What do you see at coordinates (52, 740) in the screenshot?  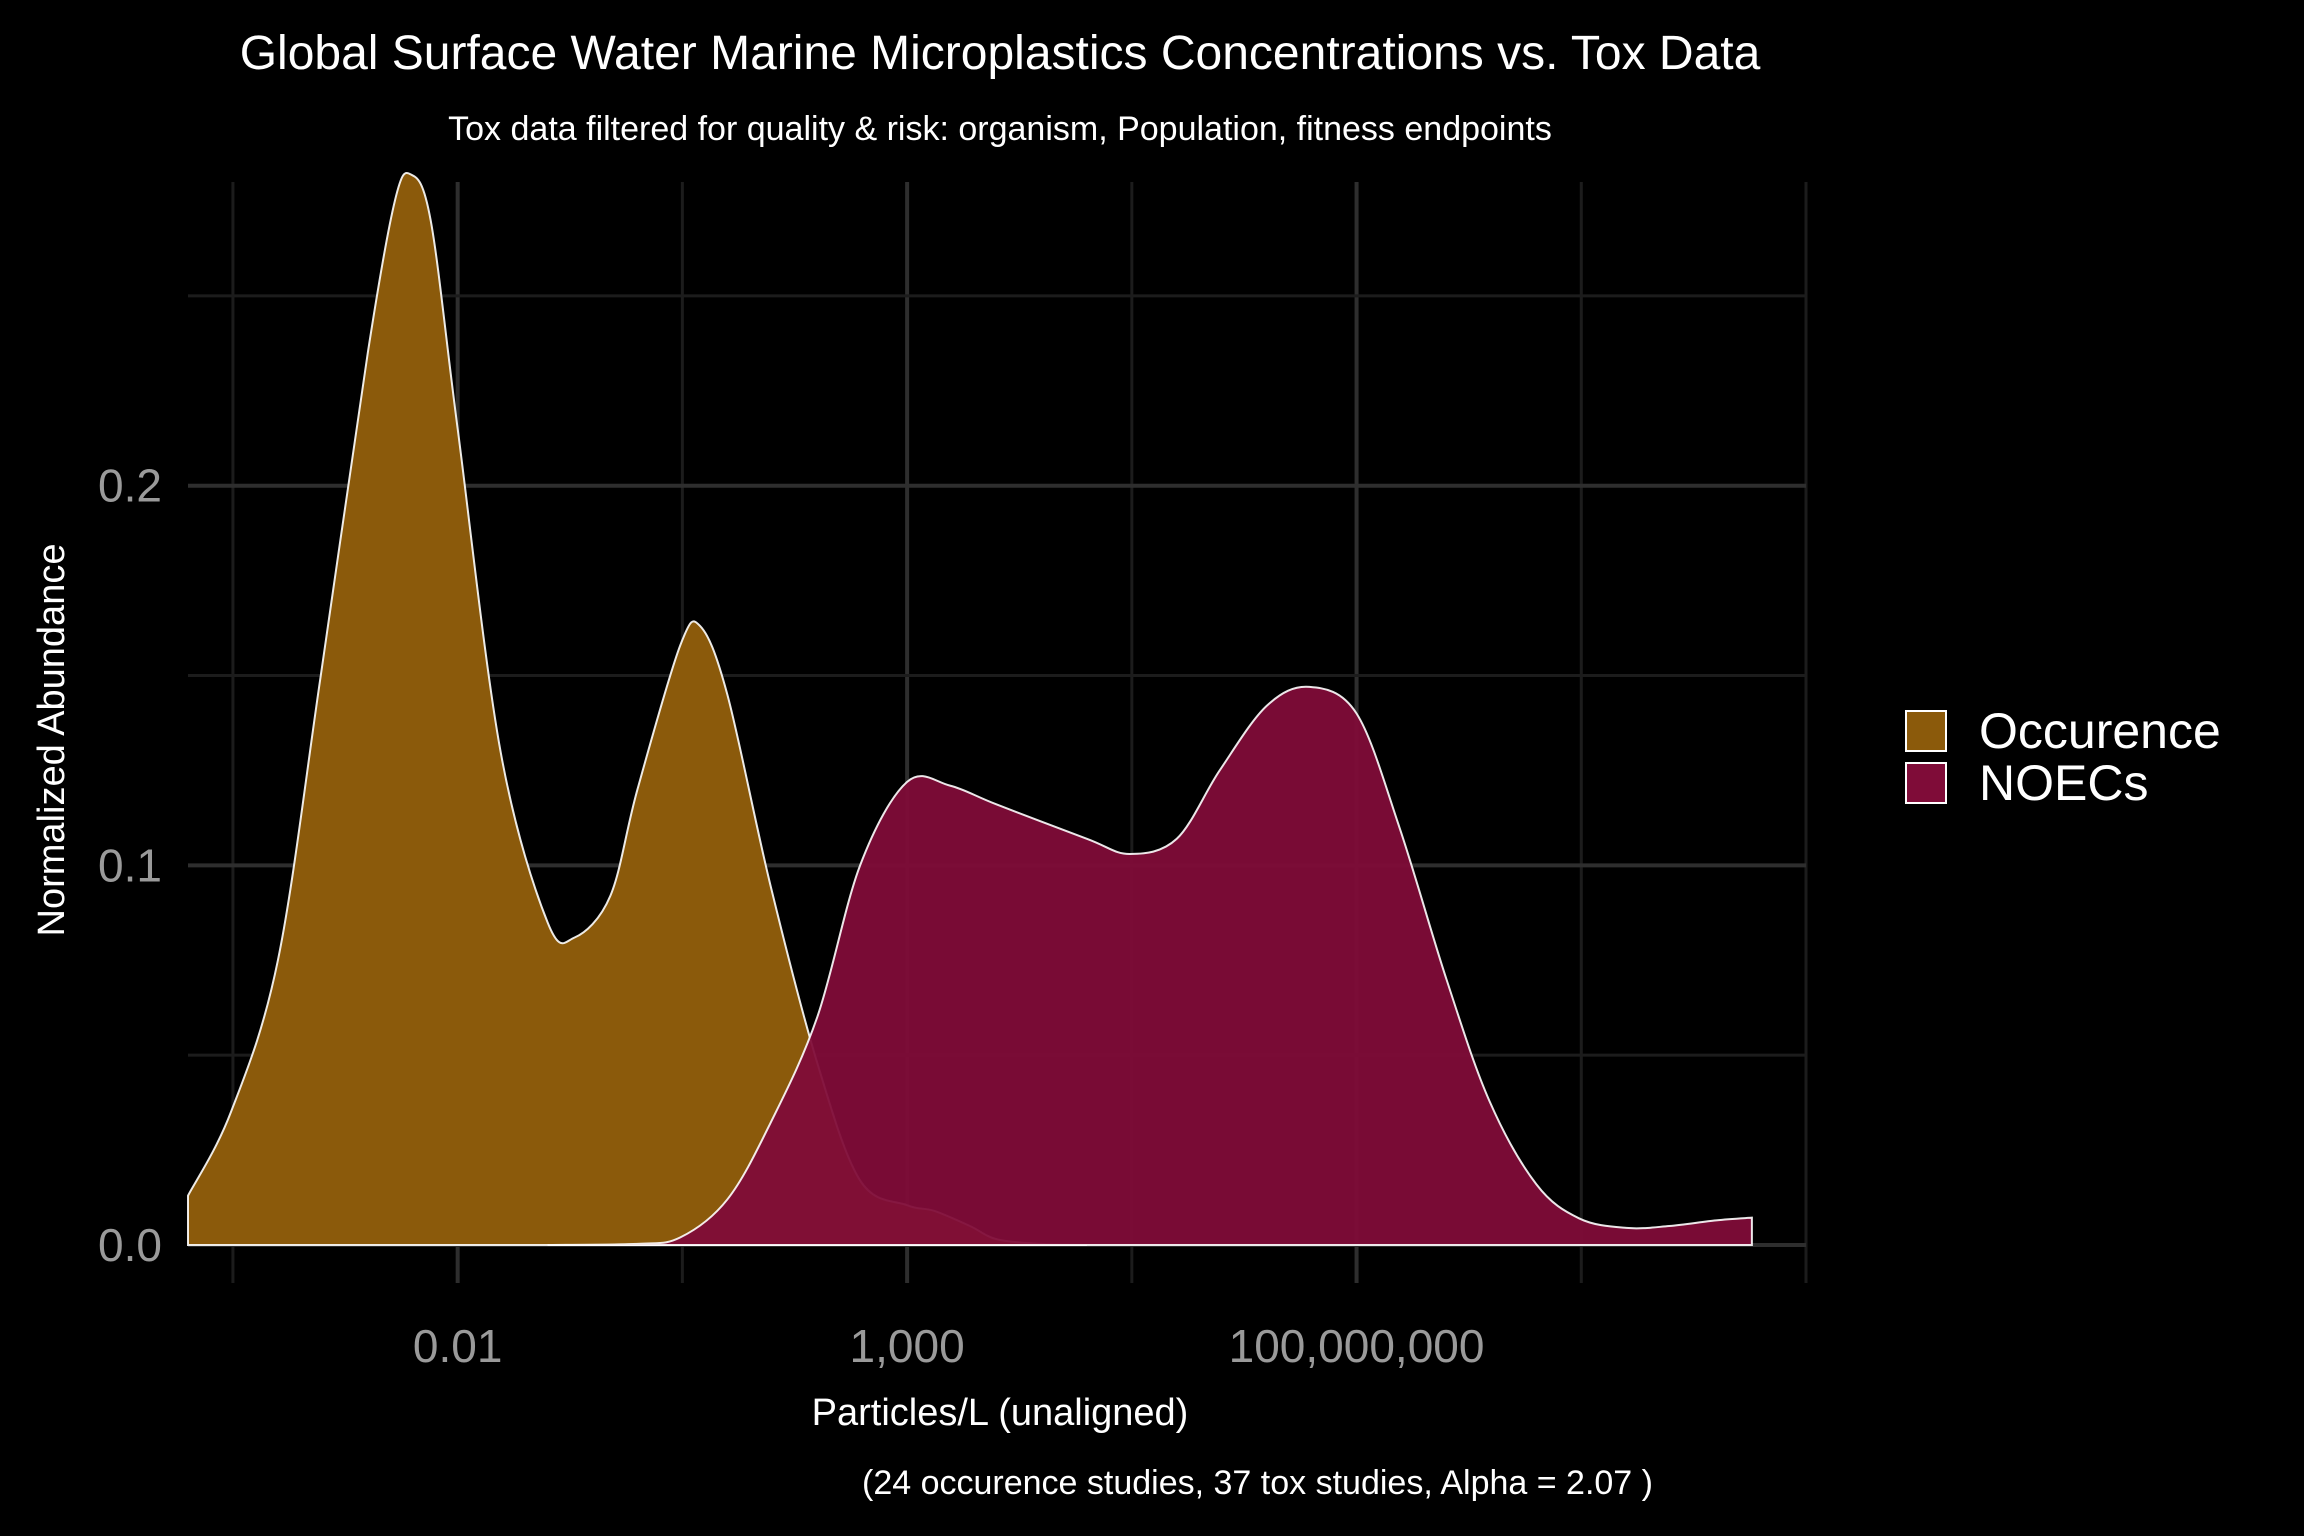 I see `y-axis-label: Normalized Abundance` at bounding box center [52, 740].